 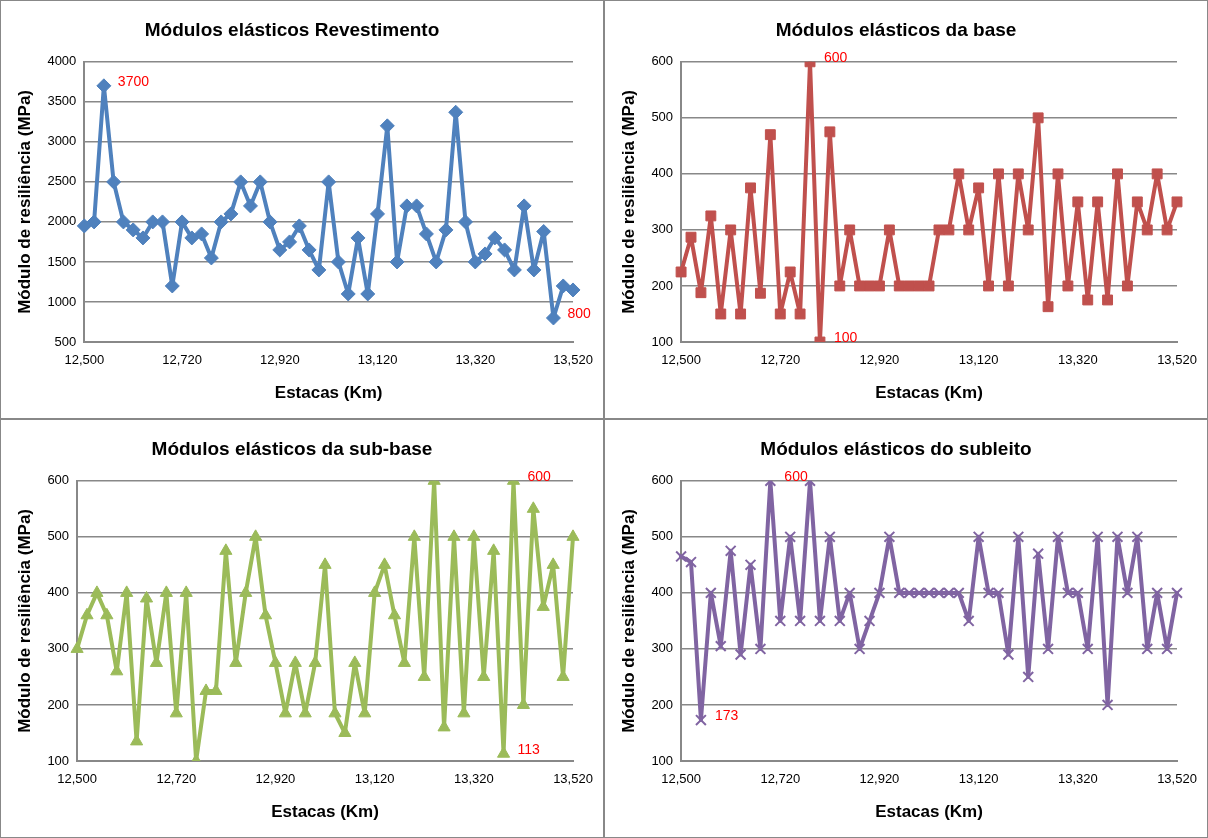 What do you see at coordinates (58, 648) in the screenshot?
I see `y-tick-label: 300` at bounding box center [58, 648].